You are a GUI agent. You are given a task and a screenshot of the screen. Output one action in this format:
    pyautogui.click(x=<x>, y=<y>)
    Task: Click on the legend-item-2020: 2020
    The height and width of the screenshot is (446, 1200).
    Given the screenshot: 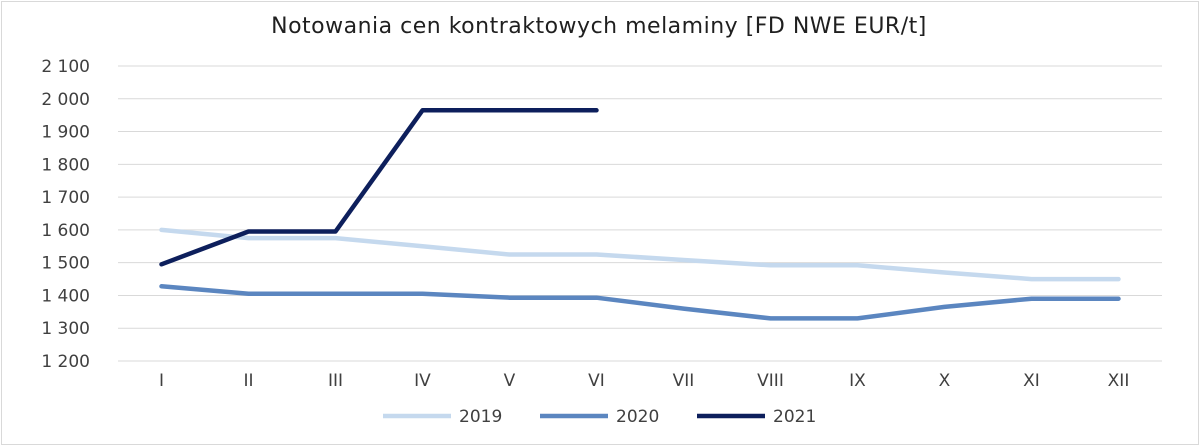 What is the action you would take?
    pyautogui.click(x=599, y=417)
    